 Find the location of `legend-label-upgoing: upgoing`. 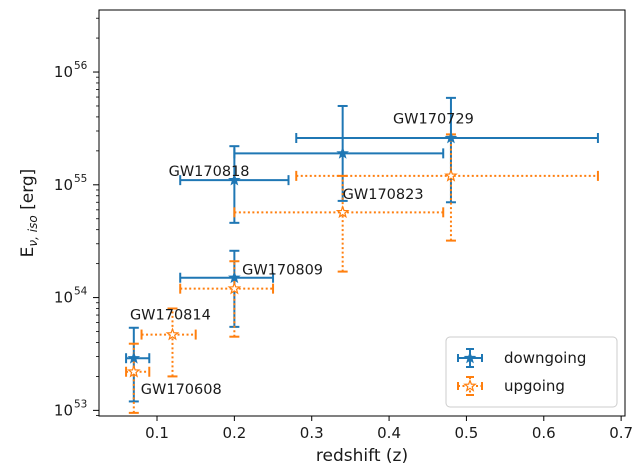

legend-label-upgoing: upgoing is located at coordinates (534, 386).